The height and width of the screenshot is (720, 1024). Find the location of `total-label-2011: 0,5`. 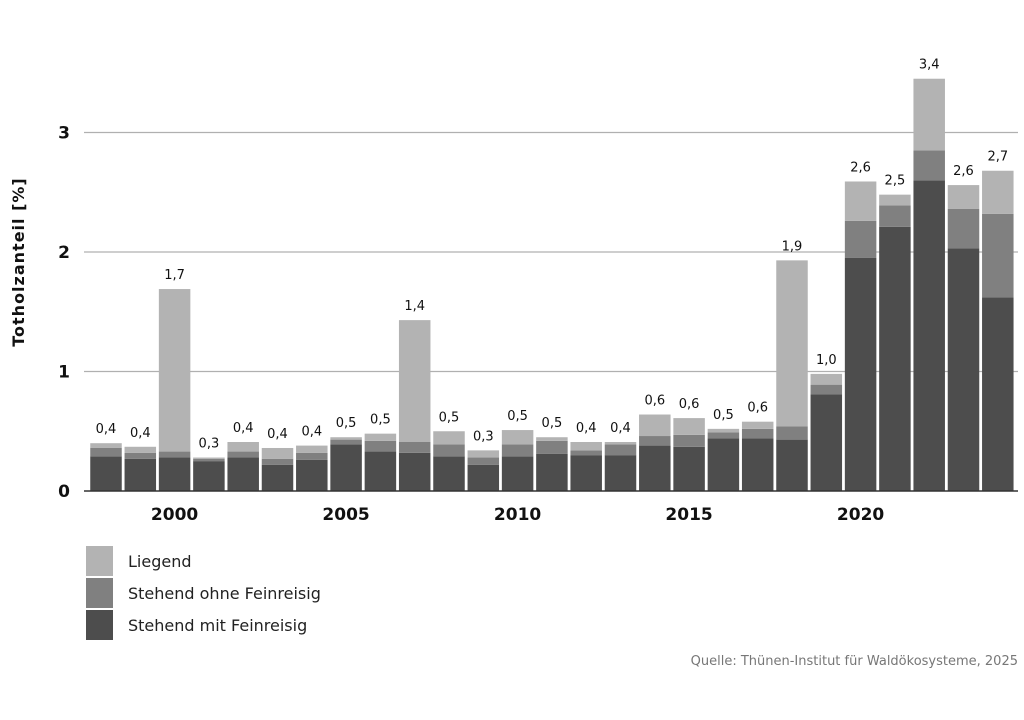

total-label-2011: 0,5 is located at coordinates (552, 423).